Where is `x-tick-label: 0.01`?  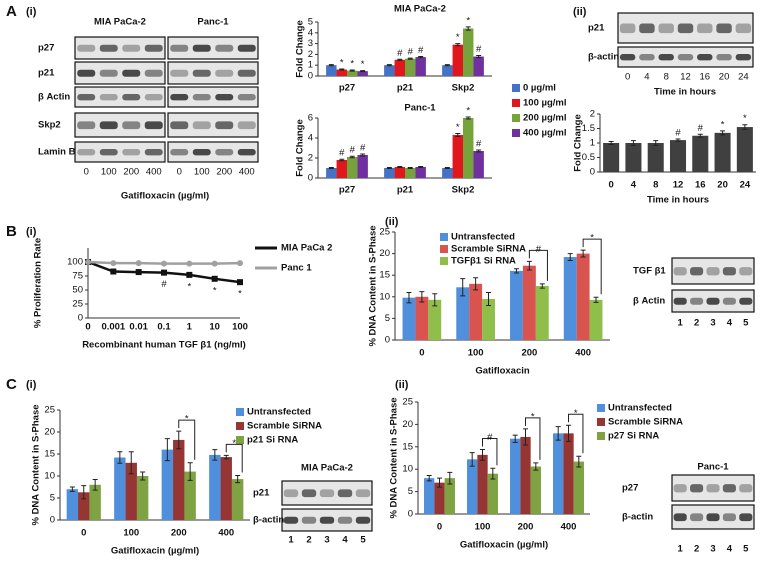 x-tick-label: 0.01 is located at coordinates (138, 327).